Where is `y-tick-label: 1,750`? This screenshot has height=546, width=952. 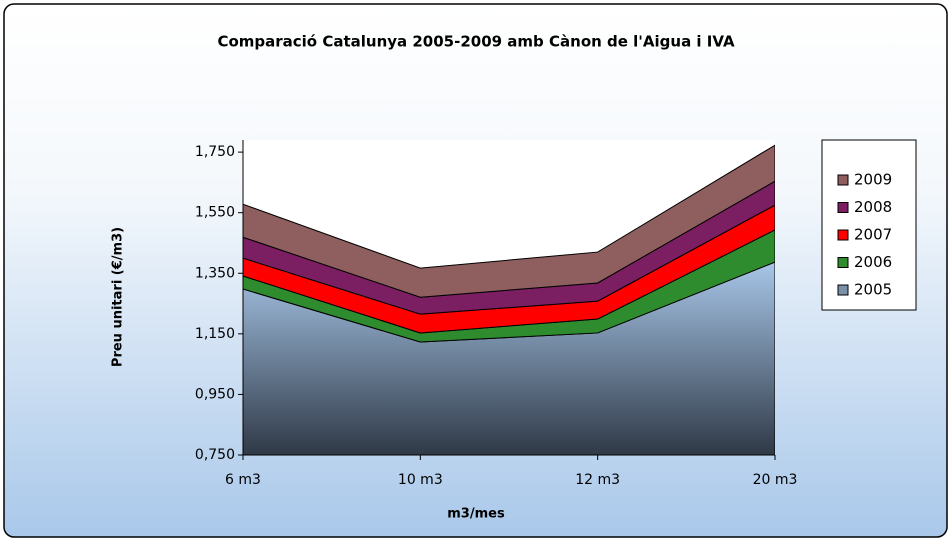
y-tick-label: 1,750 is located at coordinates (215, 152).